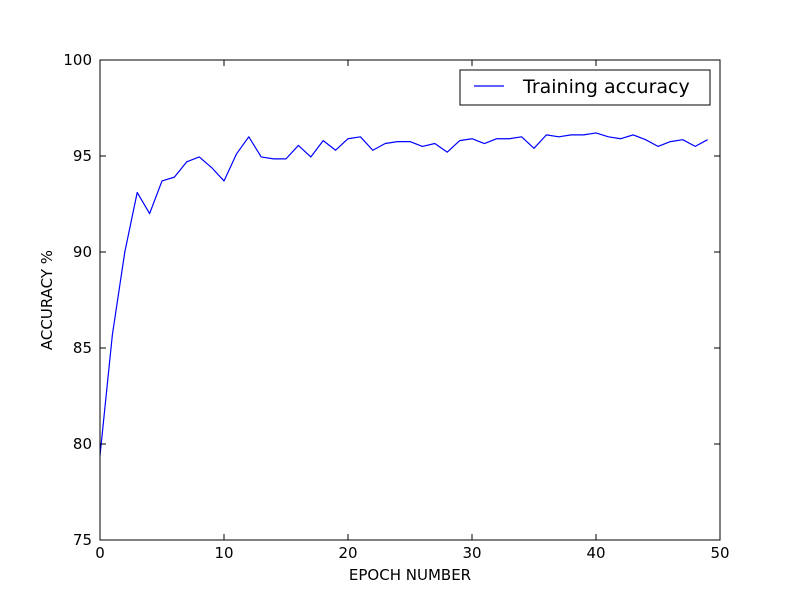  I want to click on x-tick-label: 30, so click(471, 553).